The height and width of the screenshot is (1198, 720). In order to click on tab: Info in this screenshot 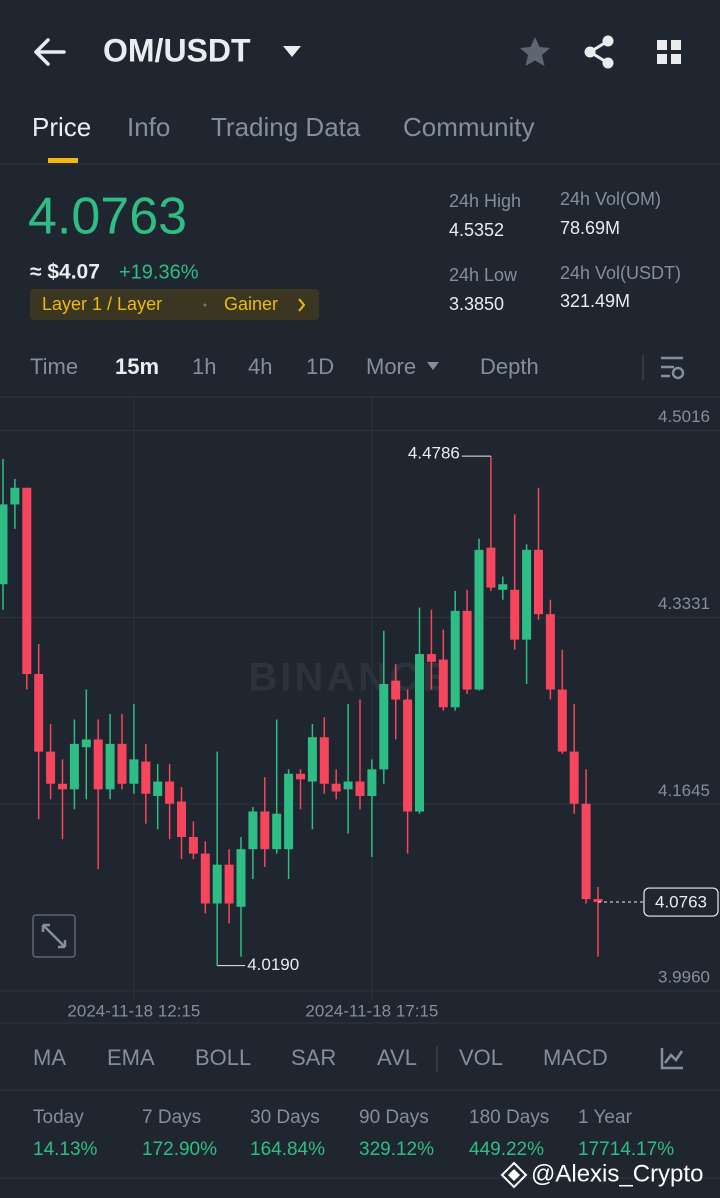, I will do `click(148, 127)`.